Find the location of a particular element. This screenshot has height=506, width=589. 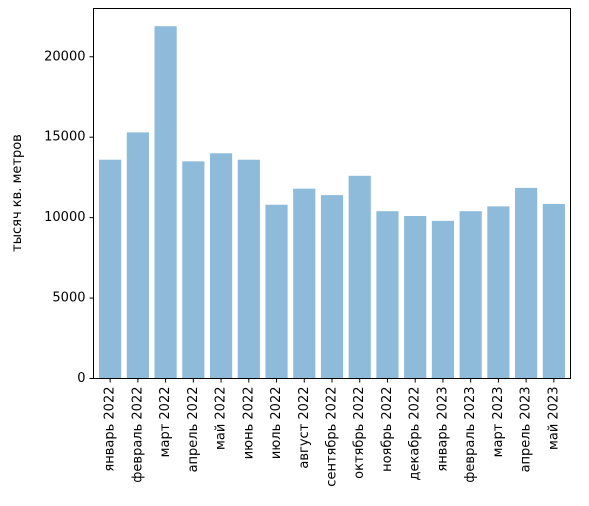

y-tick-label: 15000 is located at coordinates (64, 137).